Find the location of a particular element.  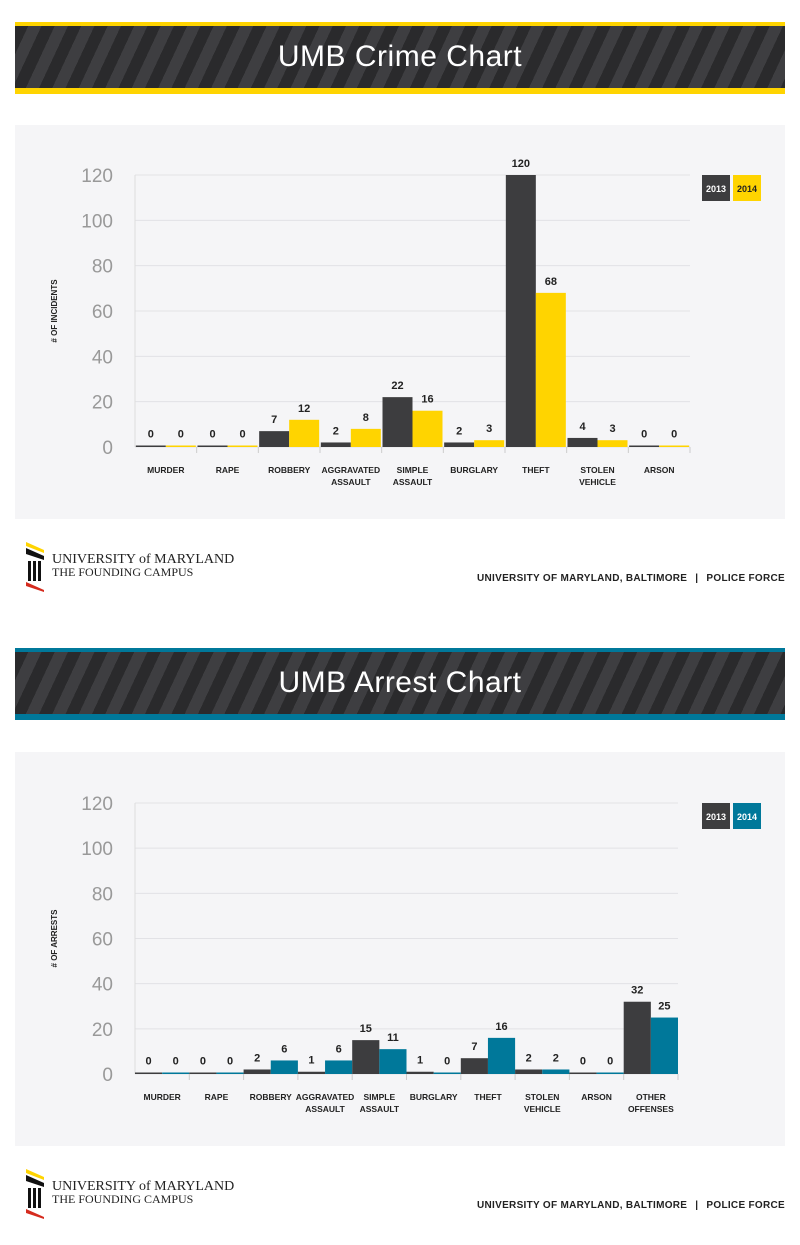

y-axis-title: # OF INCIDENTS is located at coordinates (54, 311).